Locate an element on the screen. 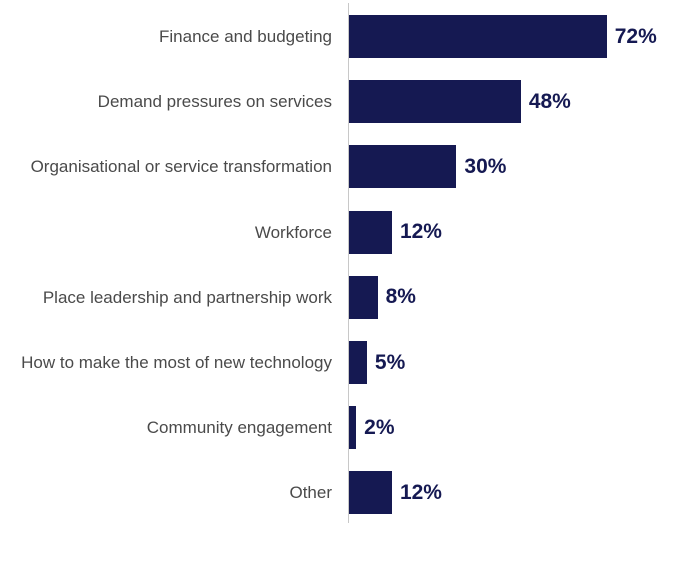  category-label: How to make the most of new technology is located at coordinates (176, 362).